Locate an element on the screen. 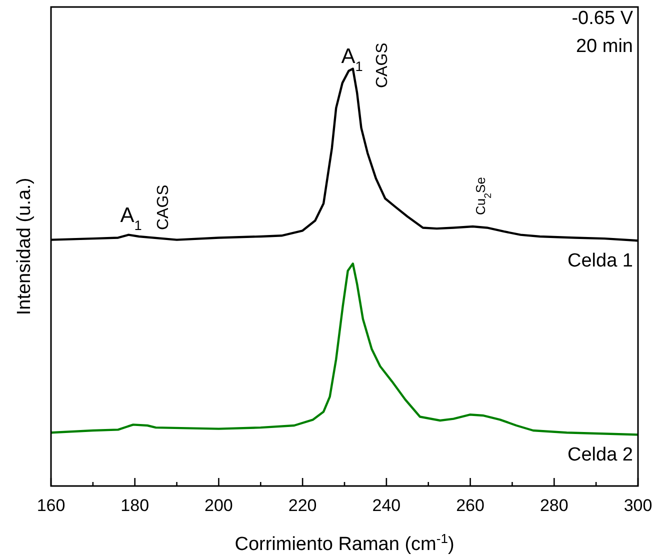  text: 20 min is located at coordinates (604, 46).